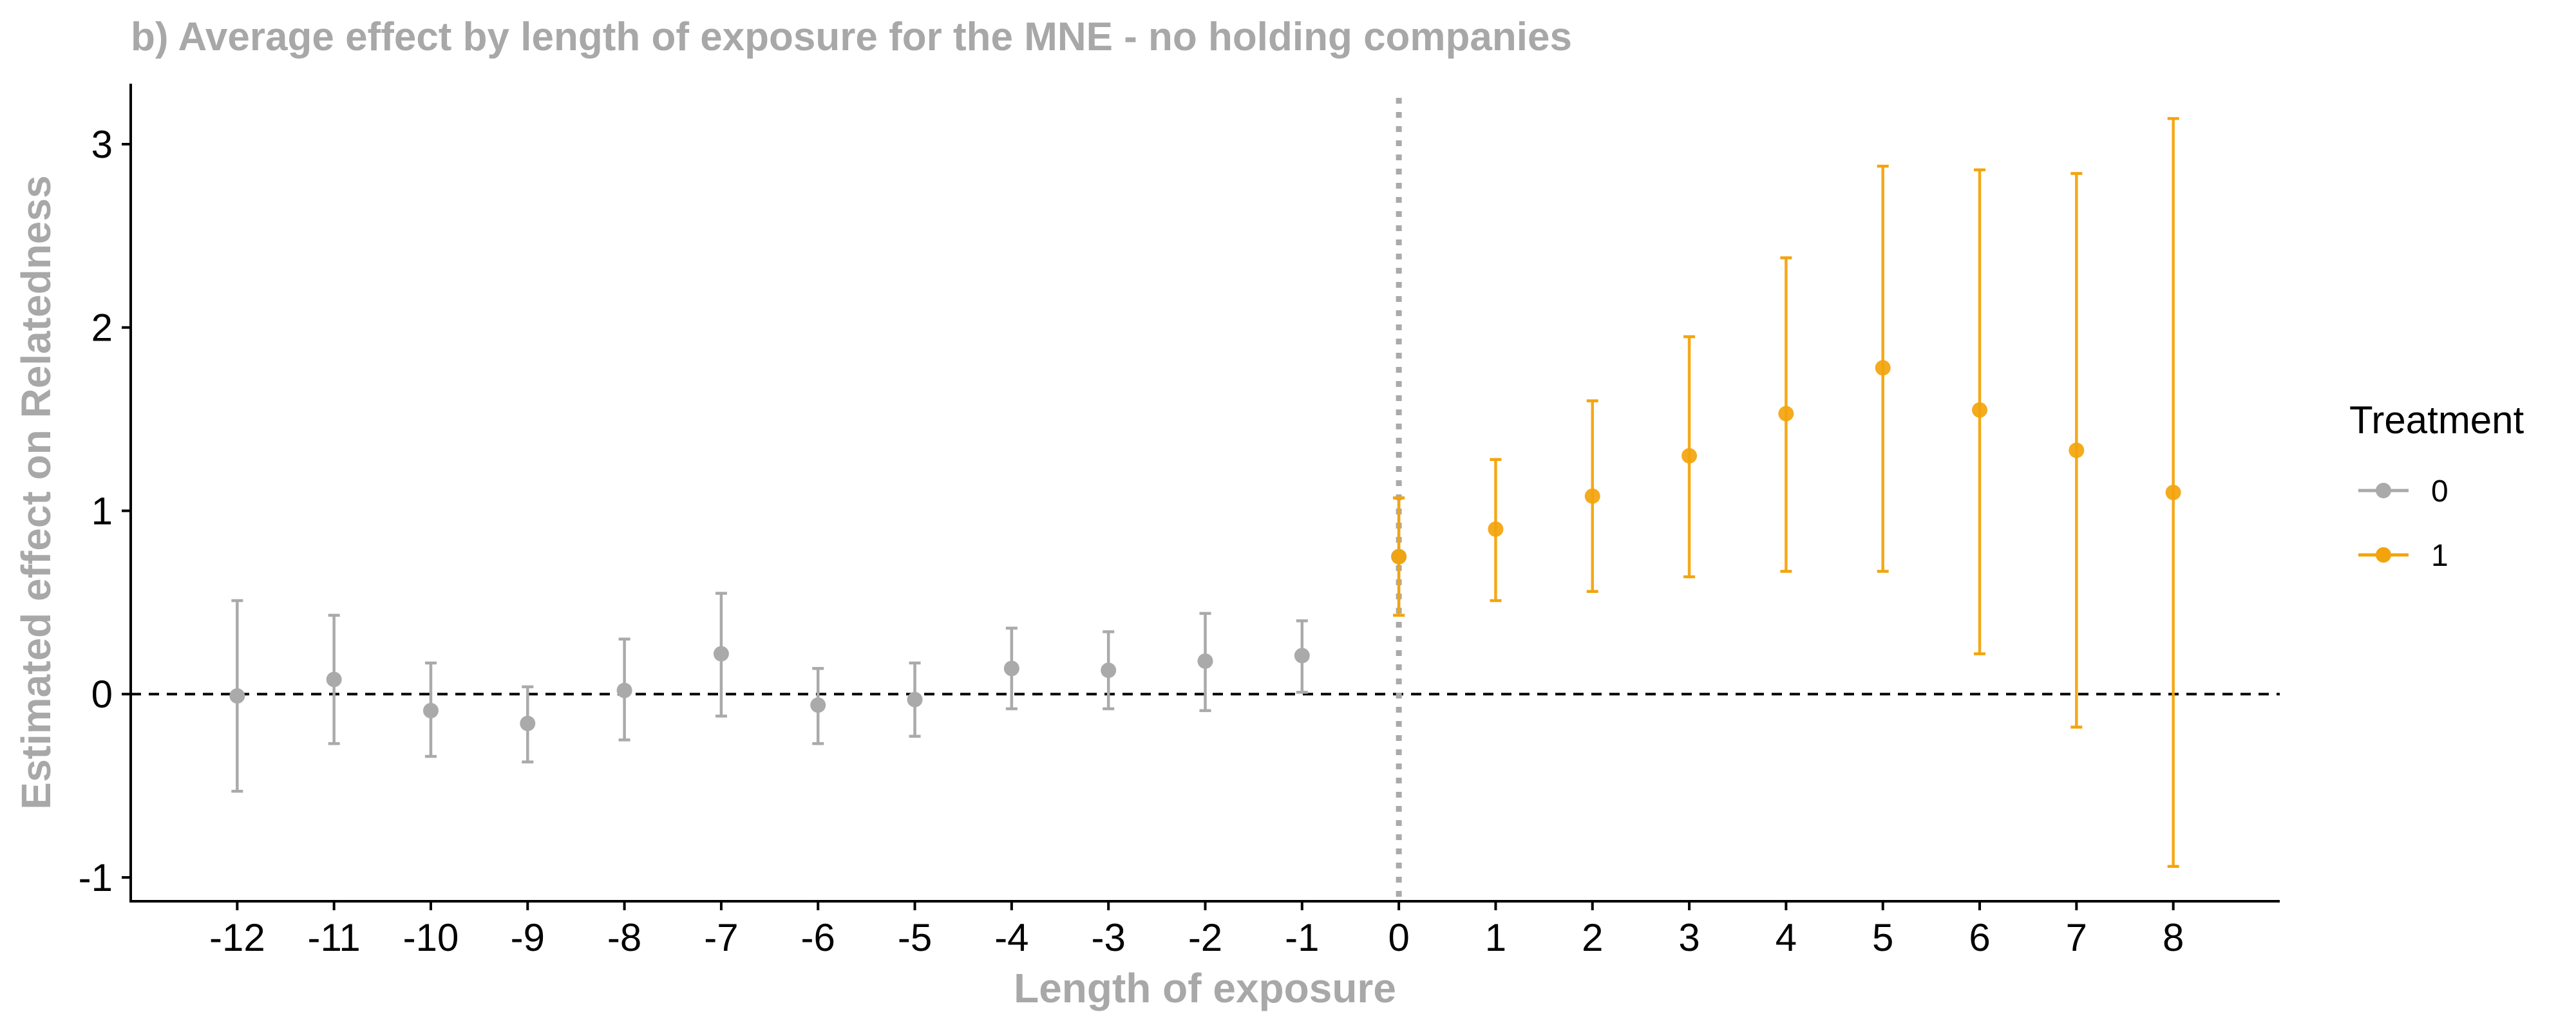 This screenshot has height=1030, width=2576. I want to click on y-axis-ticks: -1 0 1 2 3, so click(105, 511).